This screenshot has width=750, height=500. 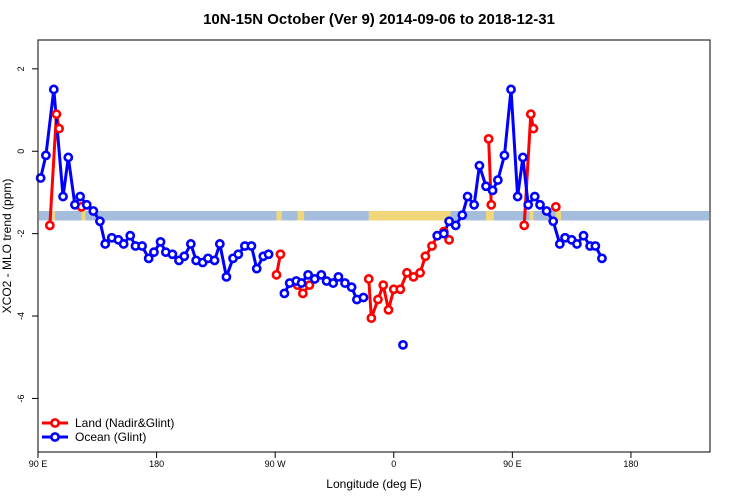 I want to click on legend-label: Land (Nadir&Glint), so click(x=124, y=423).